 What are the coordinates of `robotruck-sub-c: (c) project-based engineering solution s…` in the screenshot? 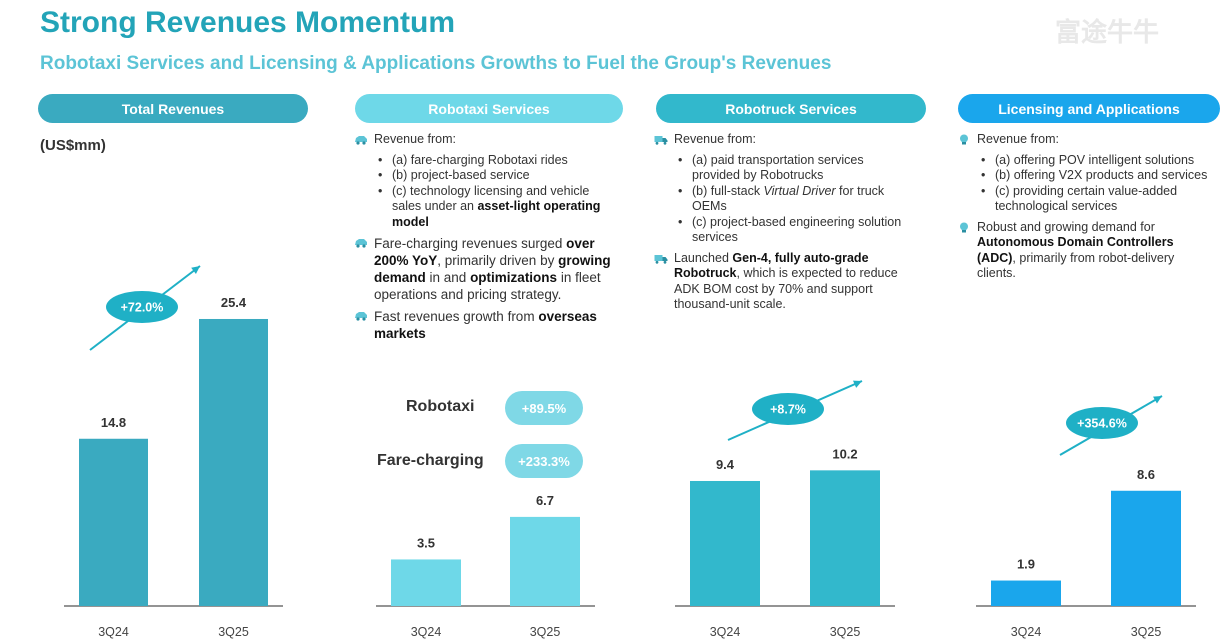 It's located at (783, 230).